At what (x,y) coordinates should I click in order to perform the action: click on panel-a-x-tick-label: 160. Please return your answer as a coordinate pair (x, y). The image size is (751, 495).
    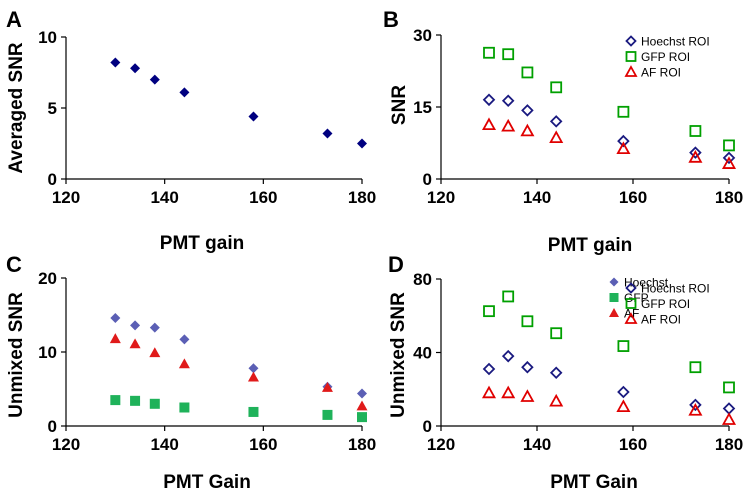
    Looking at the image, I should click on (263, 197).